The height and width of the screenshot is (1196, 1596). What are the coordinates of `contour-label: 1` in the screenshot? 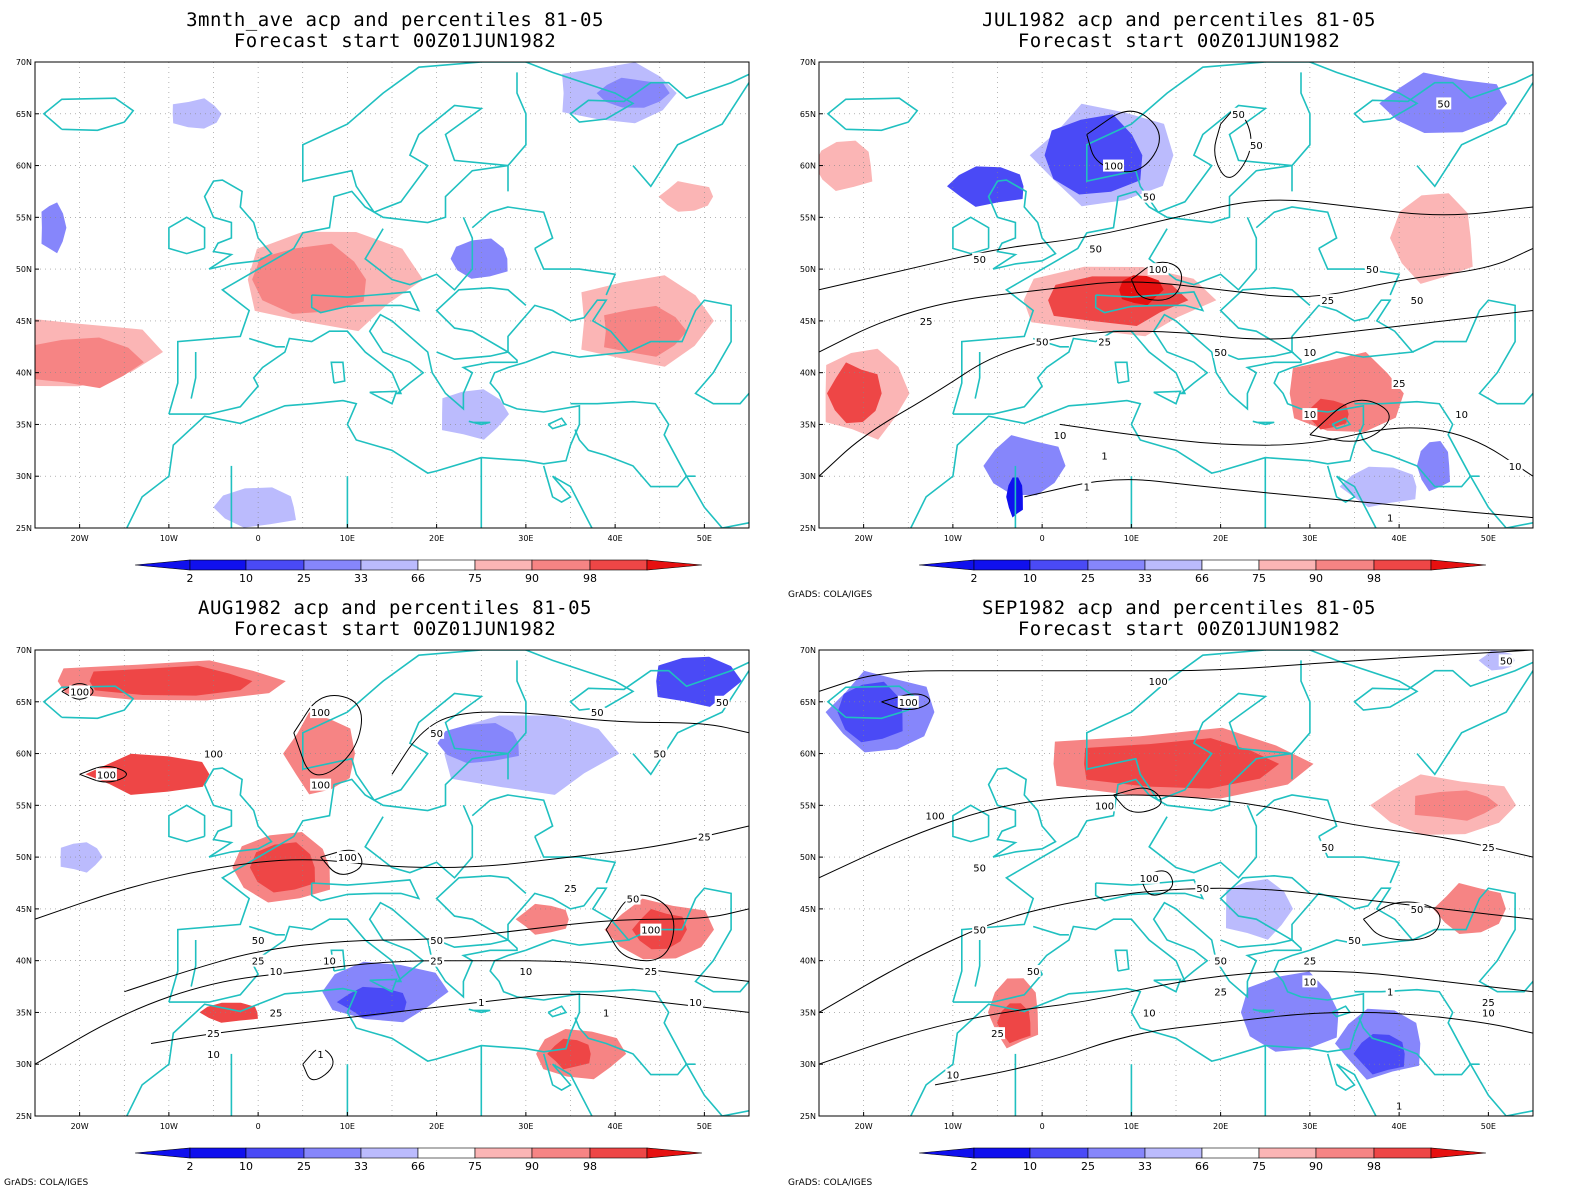 It's located at (1390, 993).